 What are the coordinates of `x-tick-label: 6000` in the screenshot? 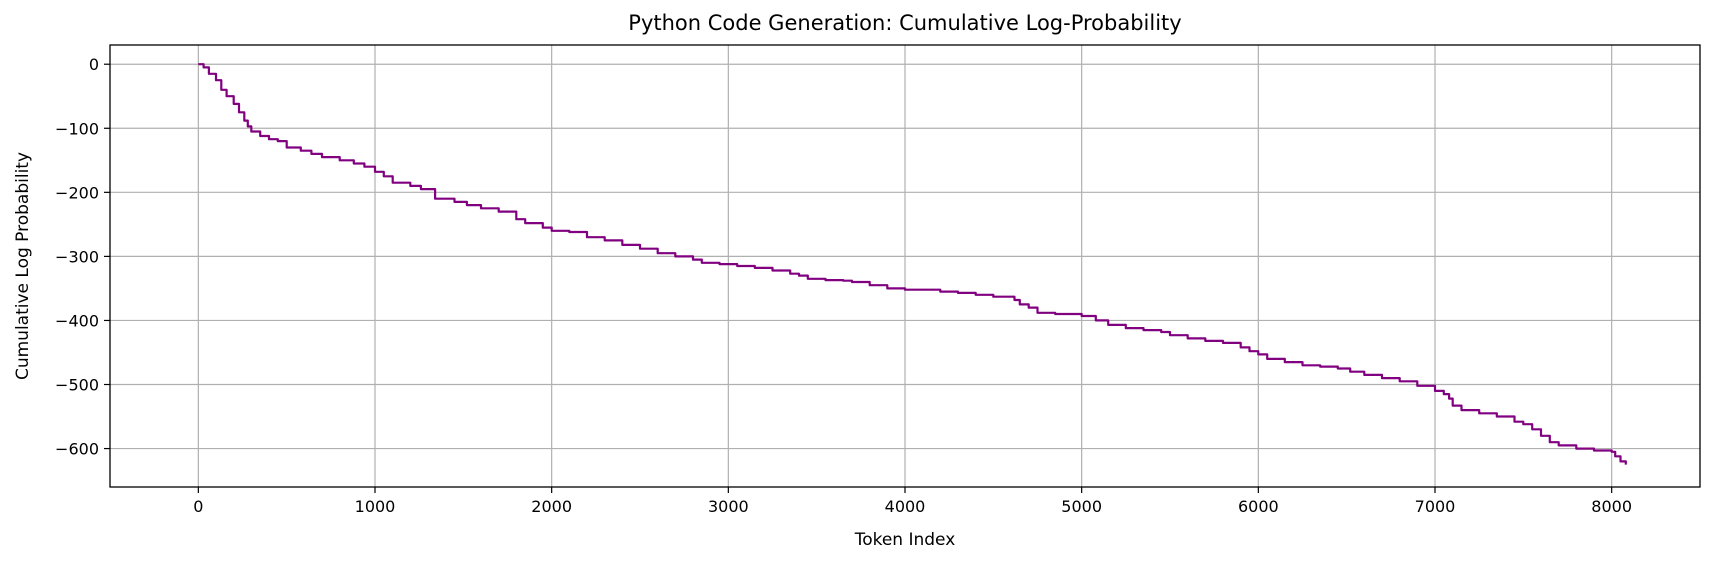 It's located at (1258, 506).